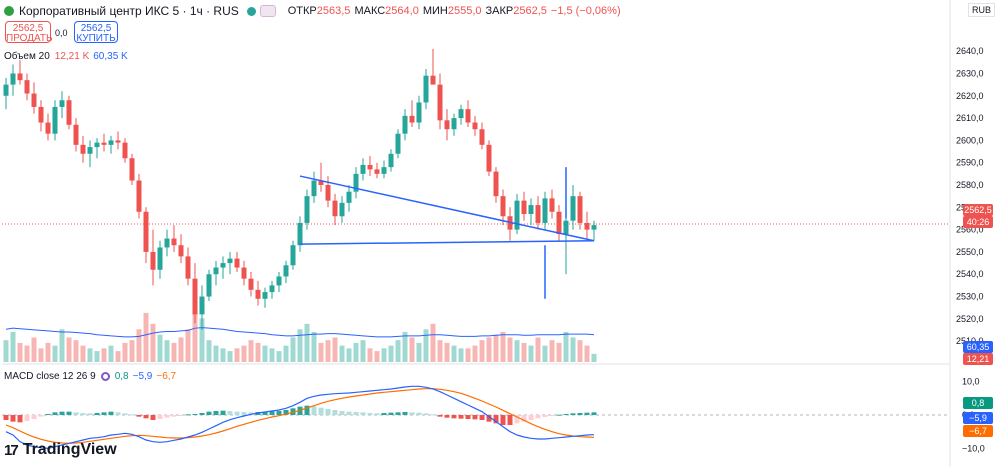 Image resolution: width=1000 pixels, height=467 pixels. Describe the element at coordinates (970, 163) in the screenshot. I see `price-tick-label: 2590,0` at that location.